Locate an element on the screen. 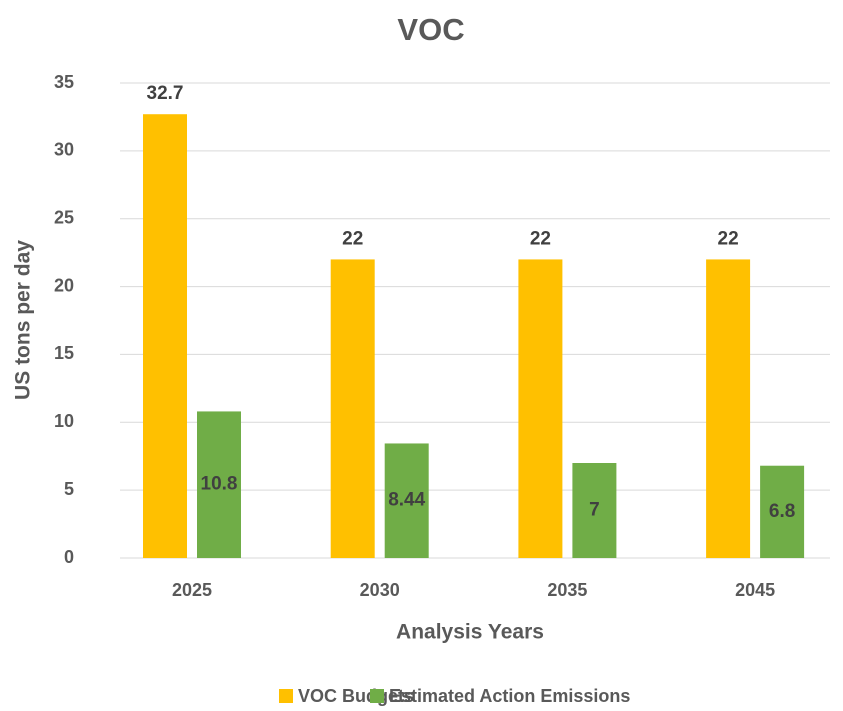 This screenshot has width=843, height=711. y-tick-label: 35 is located at coordinates (64, 82).